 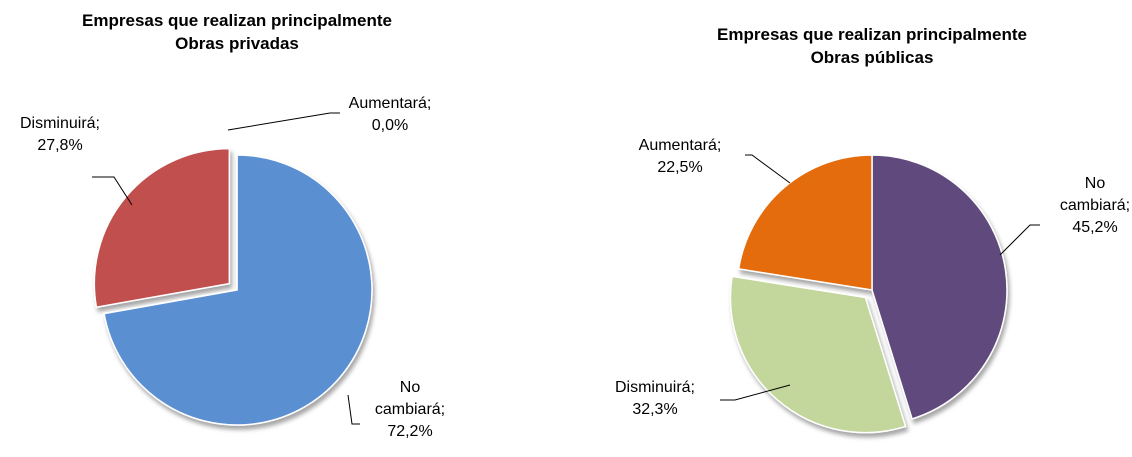 I want to click on chart-title: Obras públicas, so click(x=872, y=57).